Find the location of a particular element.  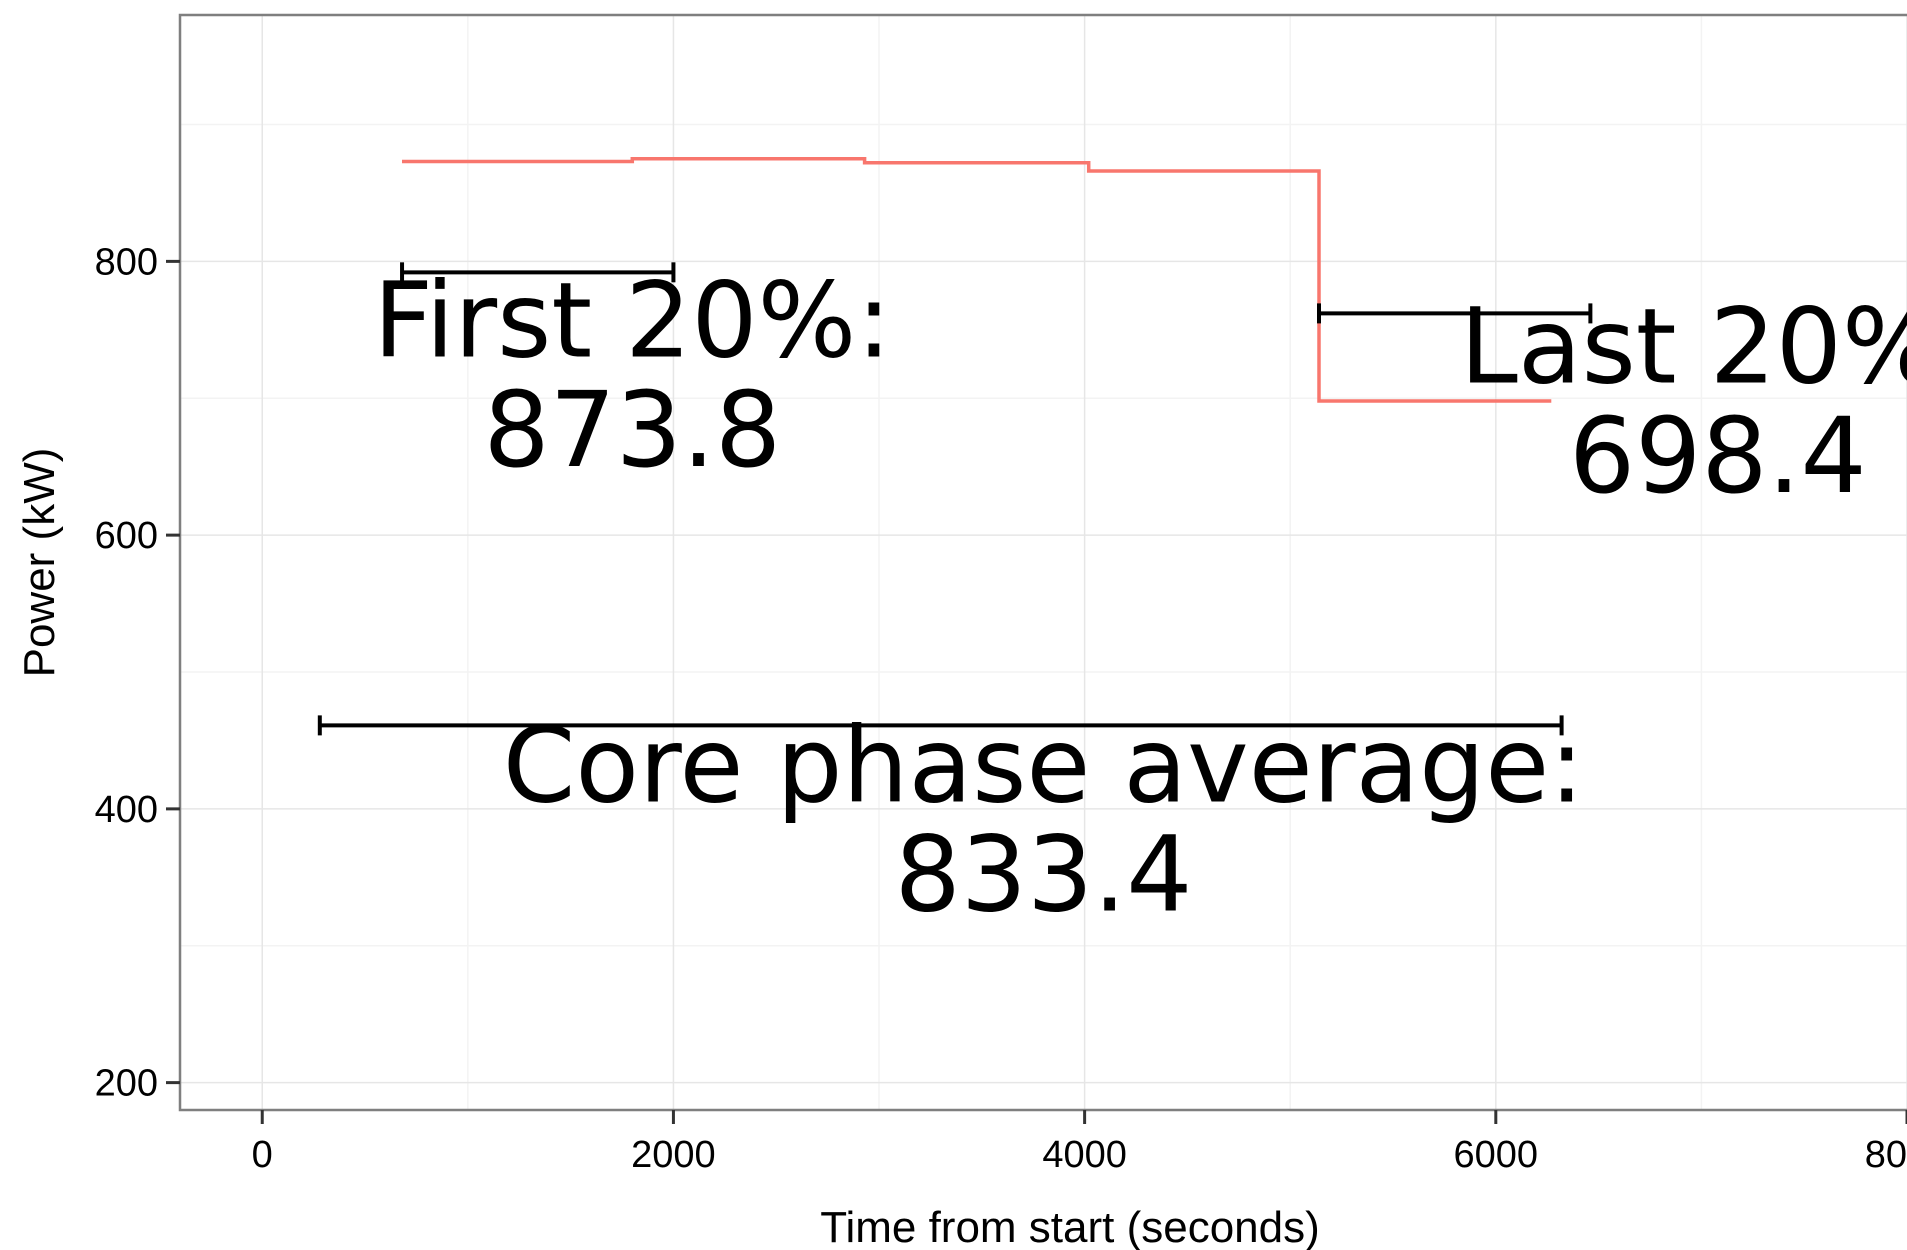

annotation-line: 698.4 is located at coordinates (1718, 456).